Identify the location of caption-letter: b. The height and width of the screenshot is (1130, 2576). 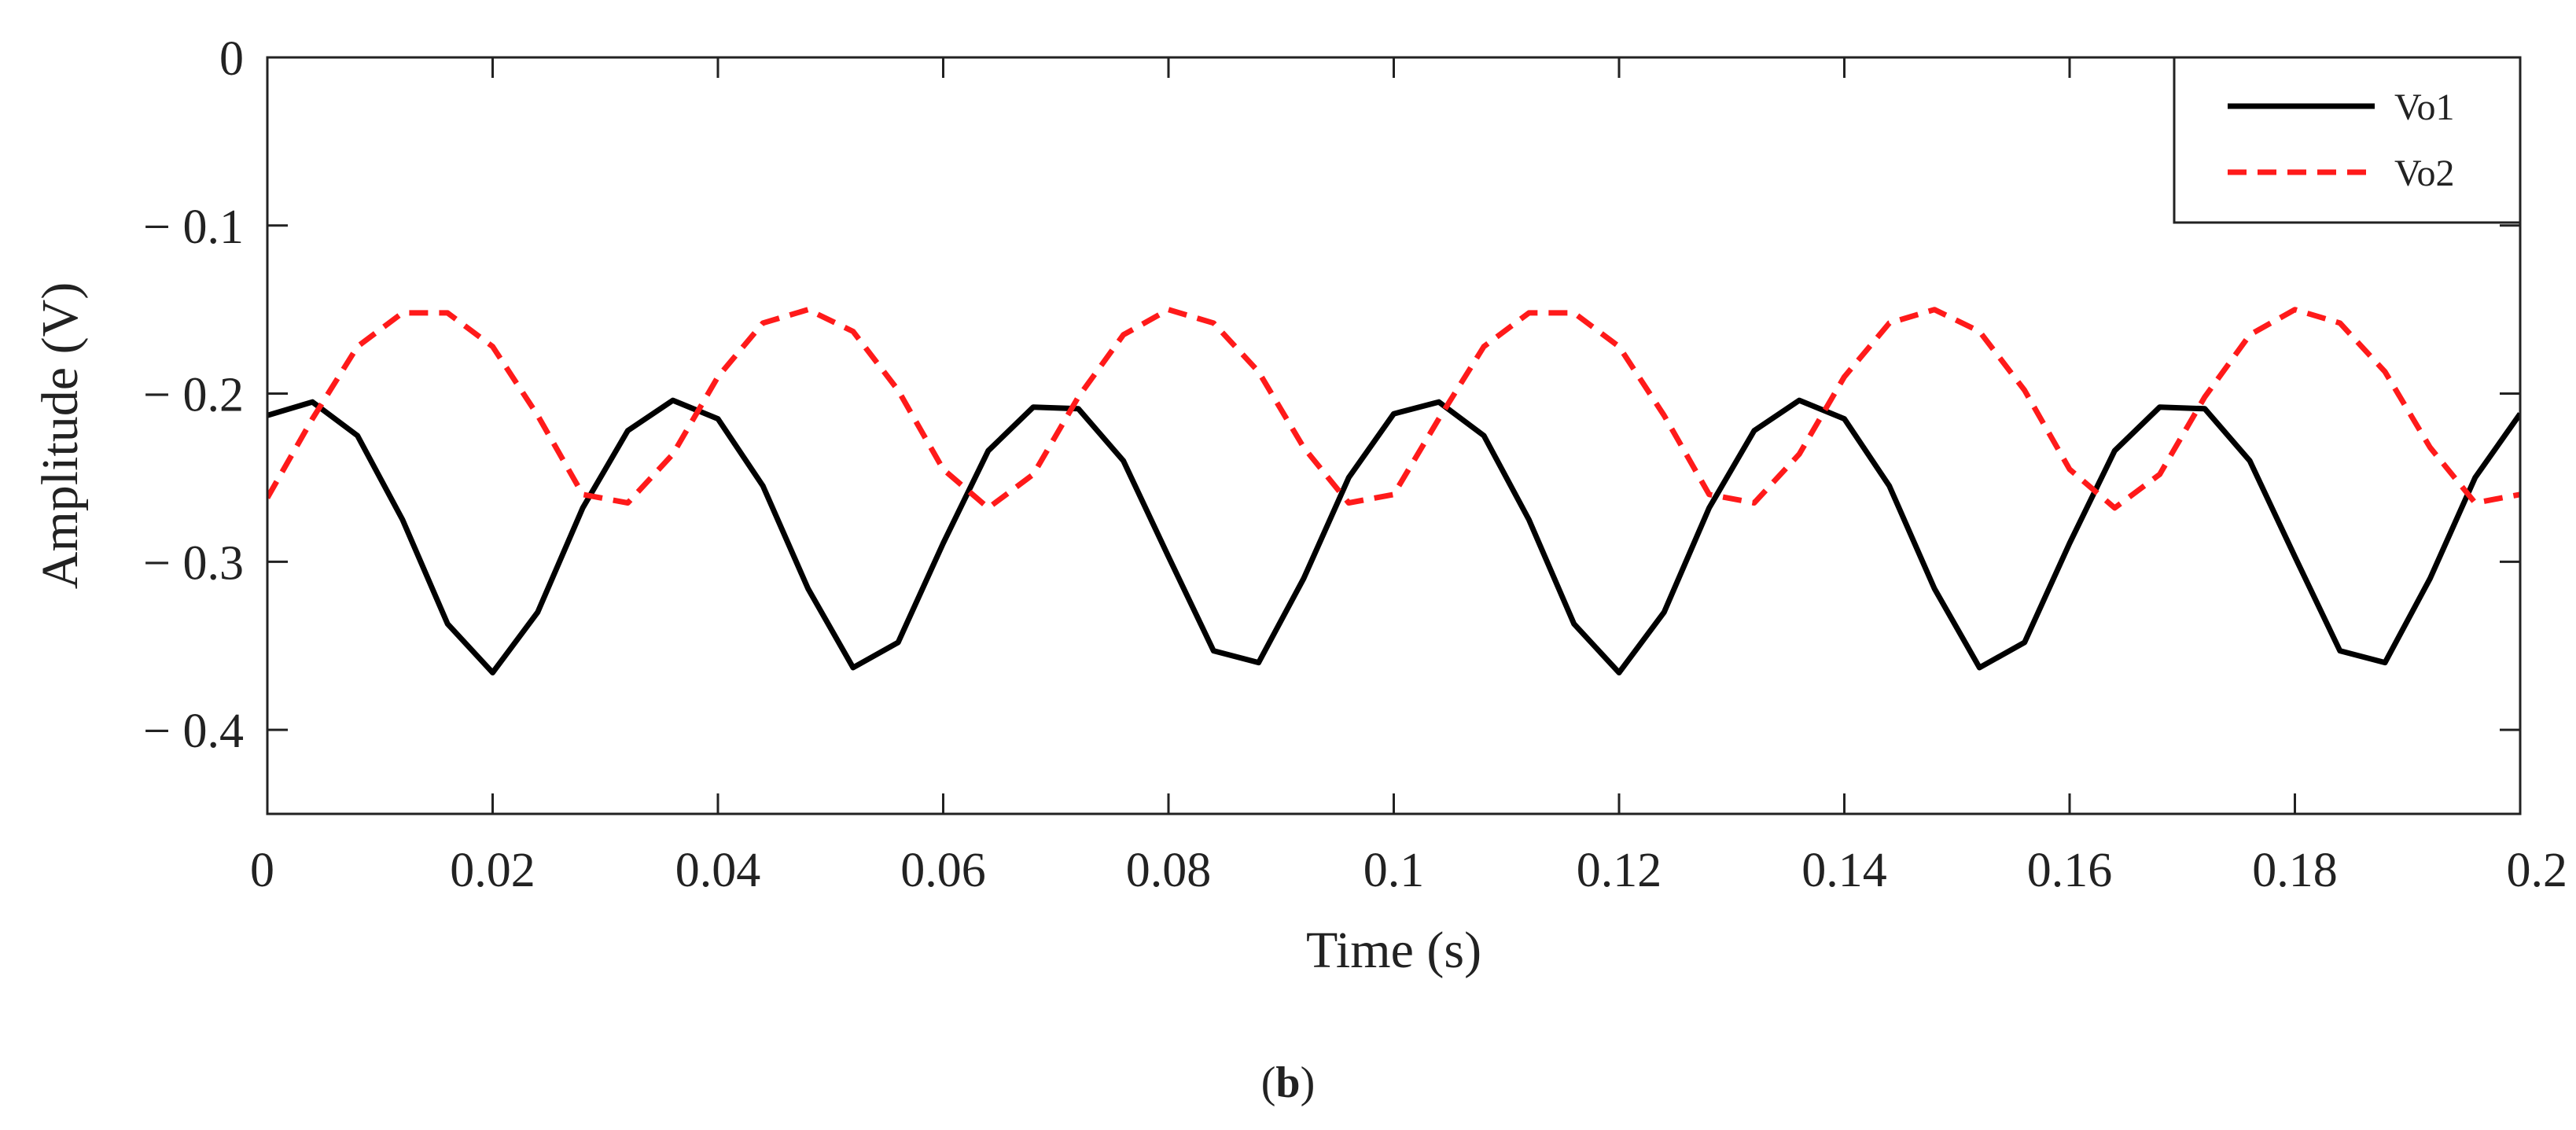
(1287, 1082).